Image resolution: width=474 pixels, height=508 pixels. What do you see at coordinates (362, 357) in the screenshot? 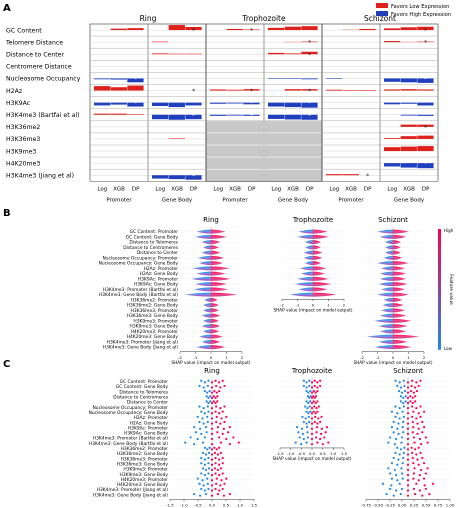
I see `x-tick-label: -2` at bounding box center [362, 357].